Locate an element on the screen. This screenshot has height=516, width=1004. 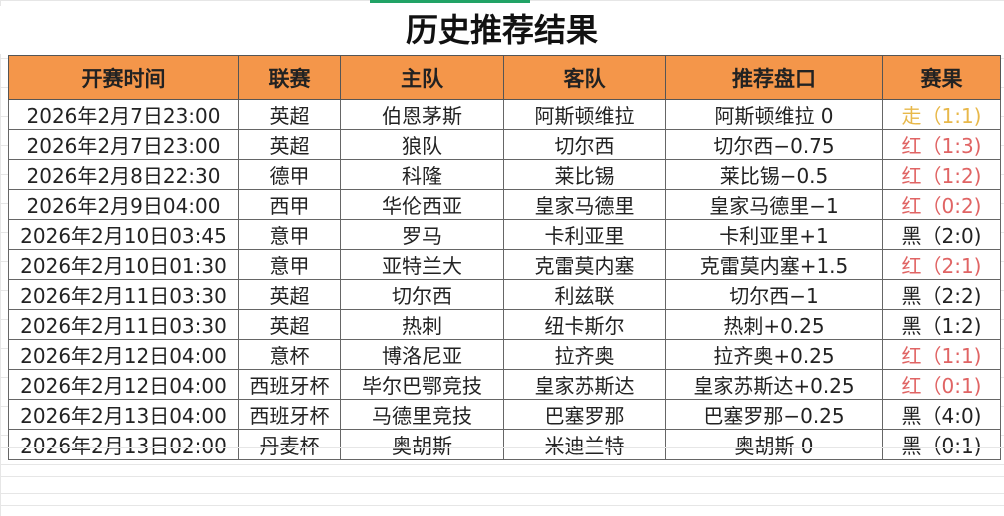
page-title: 历史推荐结果 is located at coordinates (502, 30).